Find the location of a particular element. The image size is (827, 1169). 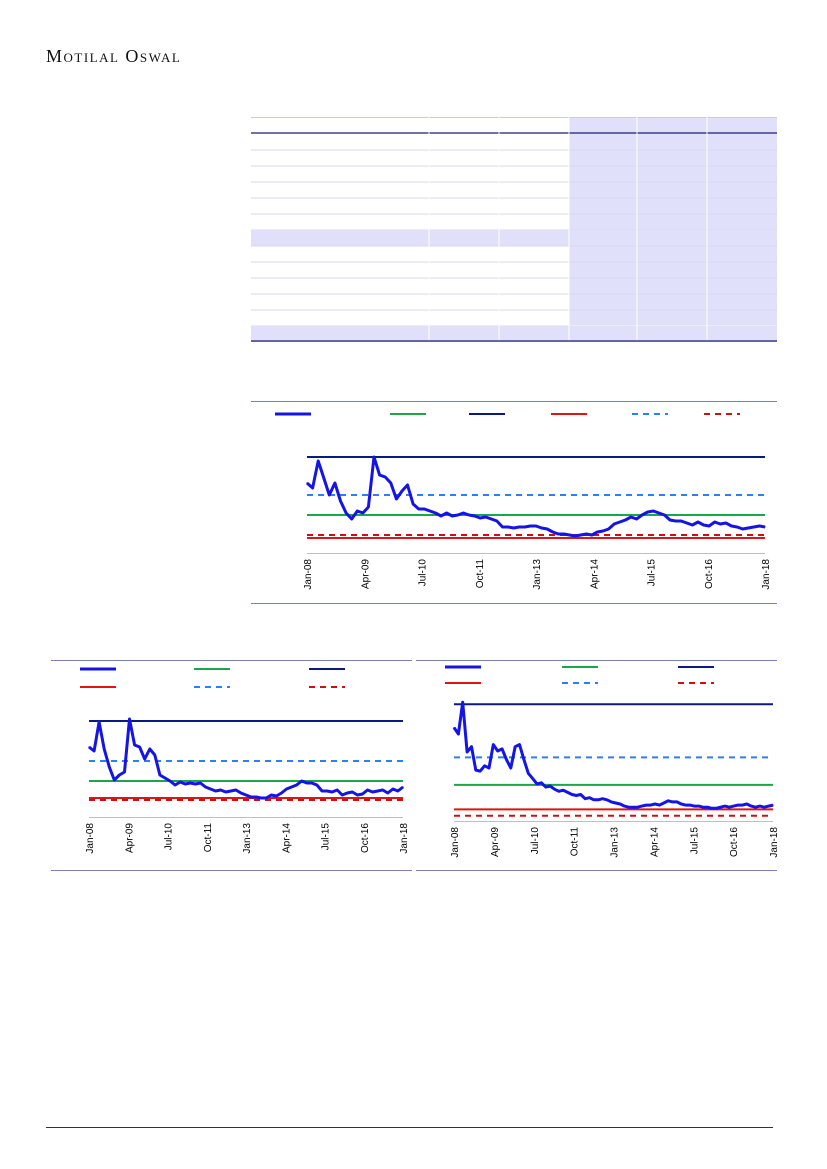

x-tick-label: Jan-13 is located at coordinates (247, 838).